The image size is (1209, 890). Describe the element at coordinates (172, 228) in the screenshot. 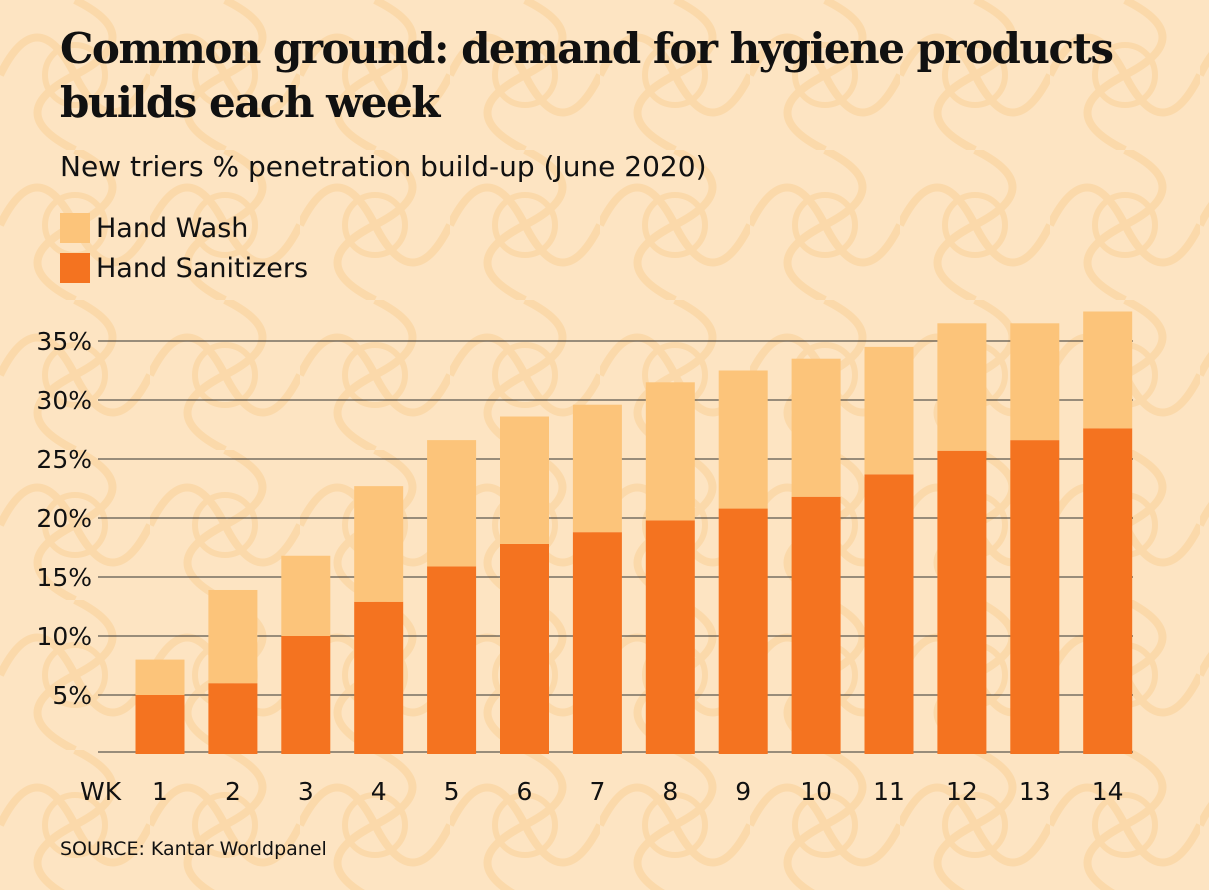

I see `legend-label-hand-wash: Hand Wash` at that location.